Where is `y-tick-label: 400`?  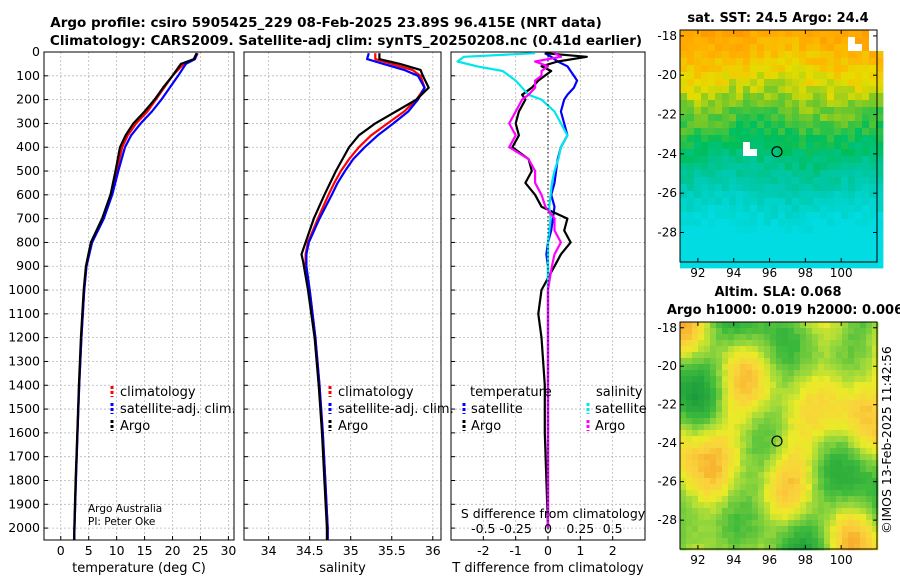
y-tick-label: 400 is located at coordinates (28, 146).